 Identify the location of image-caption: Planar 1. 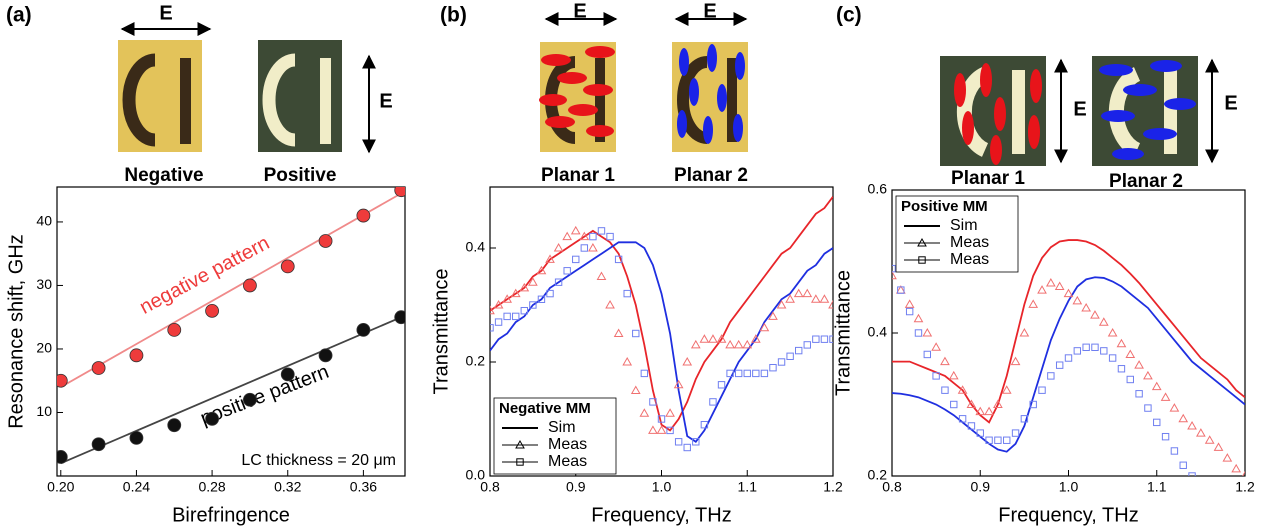
(988, 178).